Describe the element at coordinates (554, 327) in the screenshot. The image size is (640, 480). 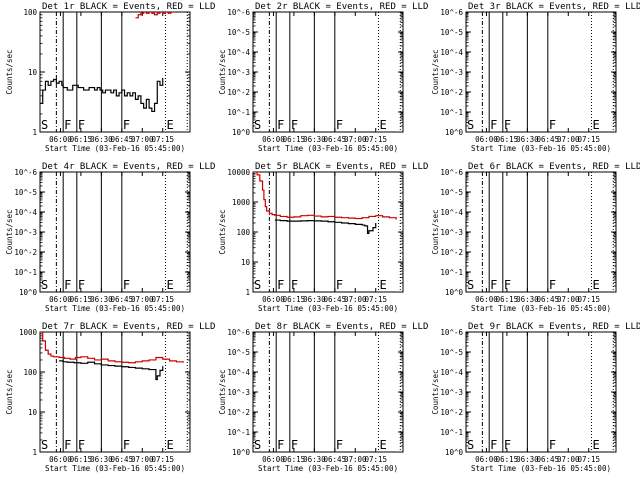
I see `panel-title: Det 9r BLACK = Events, RED = LLD` at that location.